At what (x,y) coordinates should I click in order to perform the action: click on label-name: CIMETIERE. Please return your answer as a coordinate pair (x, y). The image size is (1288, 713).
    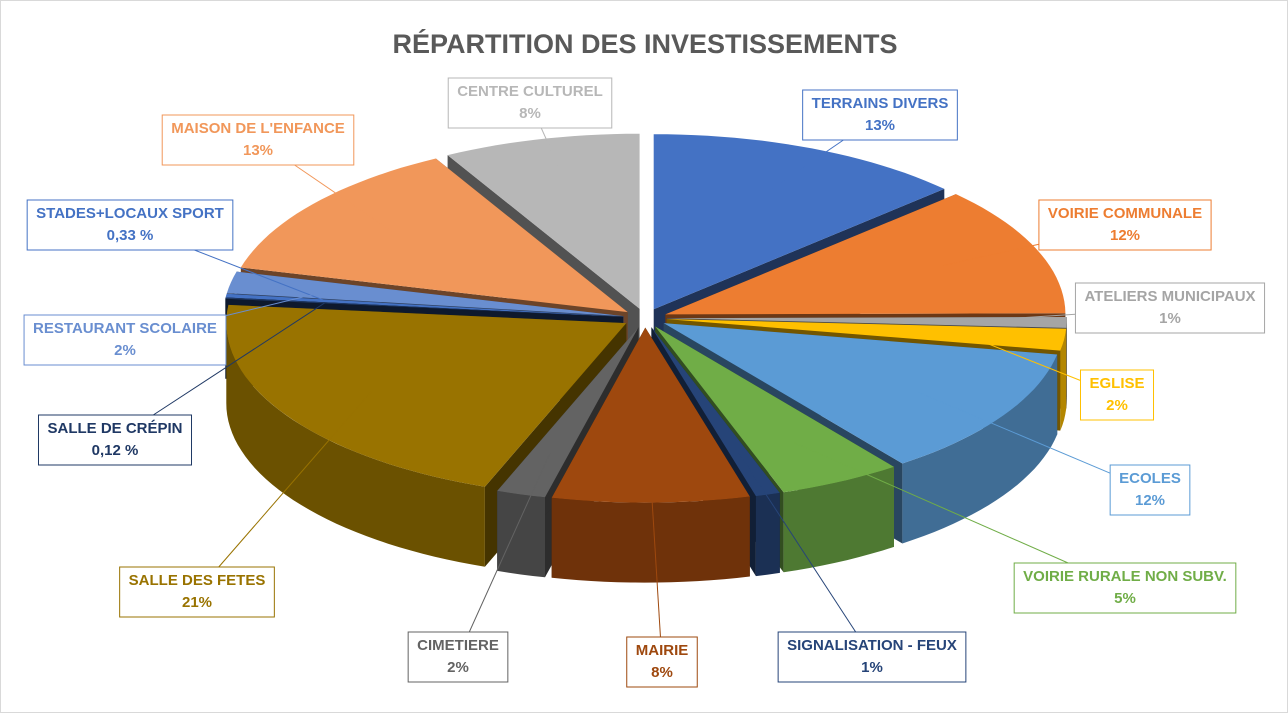
    Looking at the image, I should click on (458, 645).